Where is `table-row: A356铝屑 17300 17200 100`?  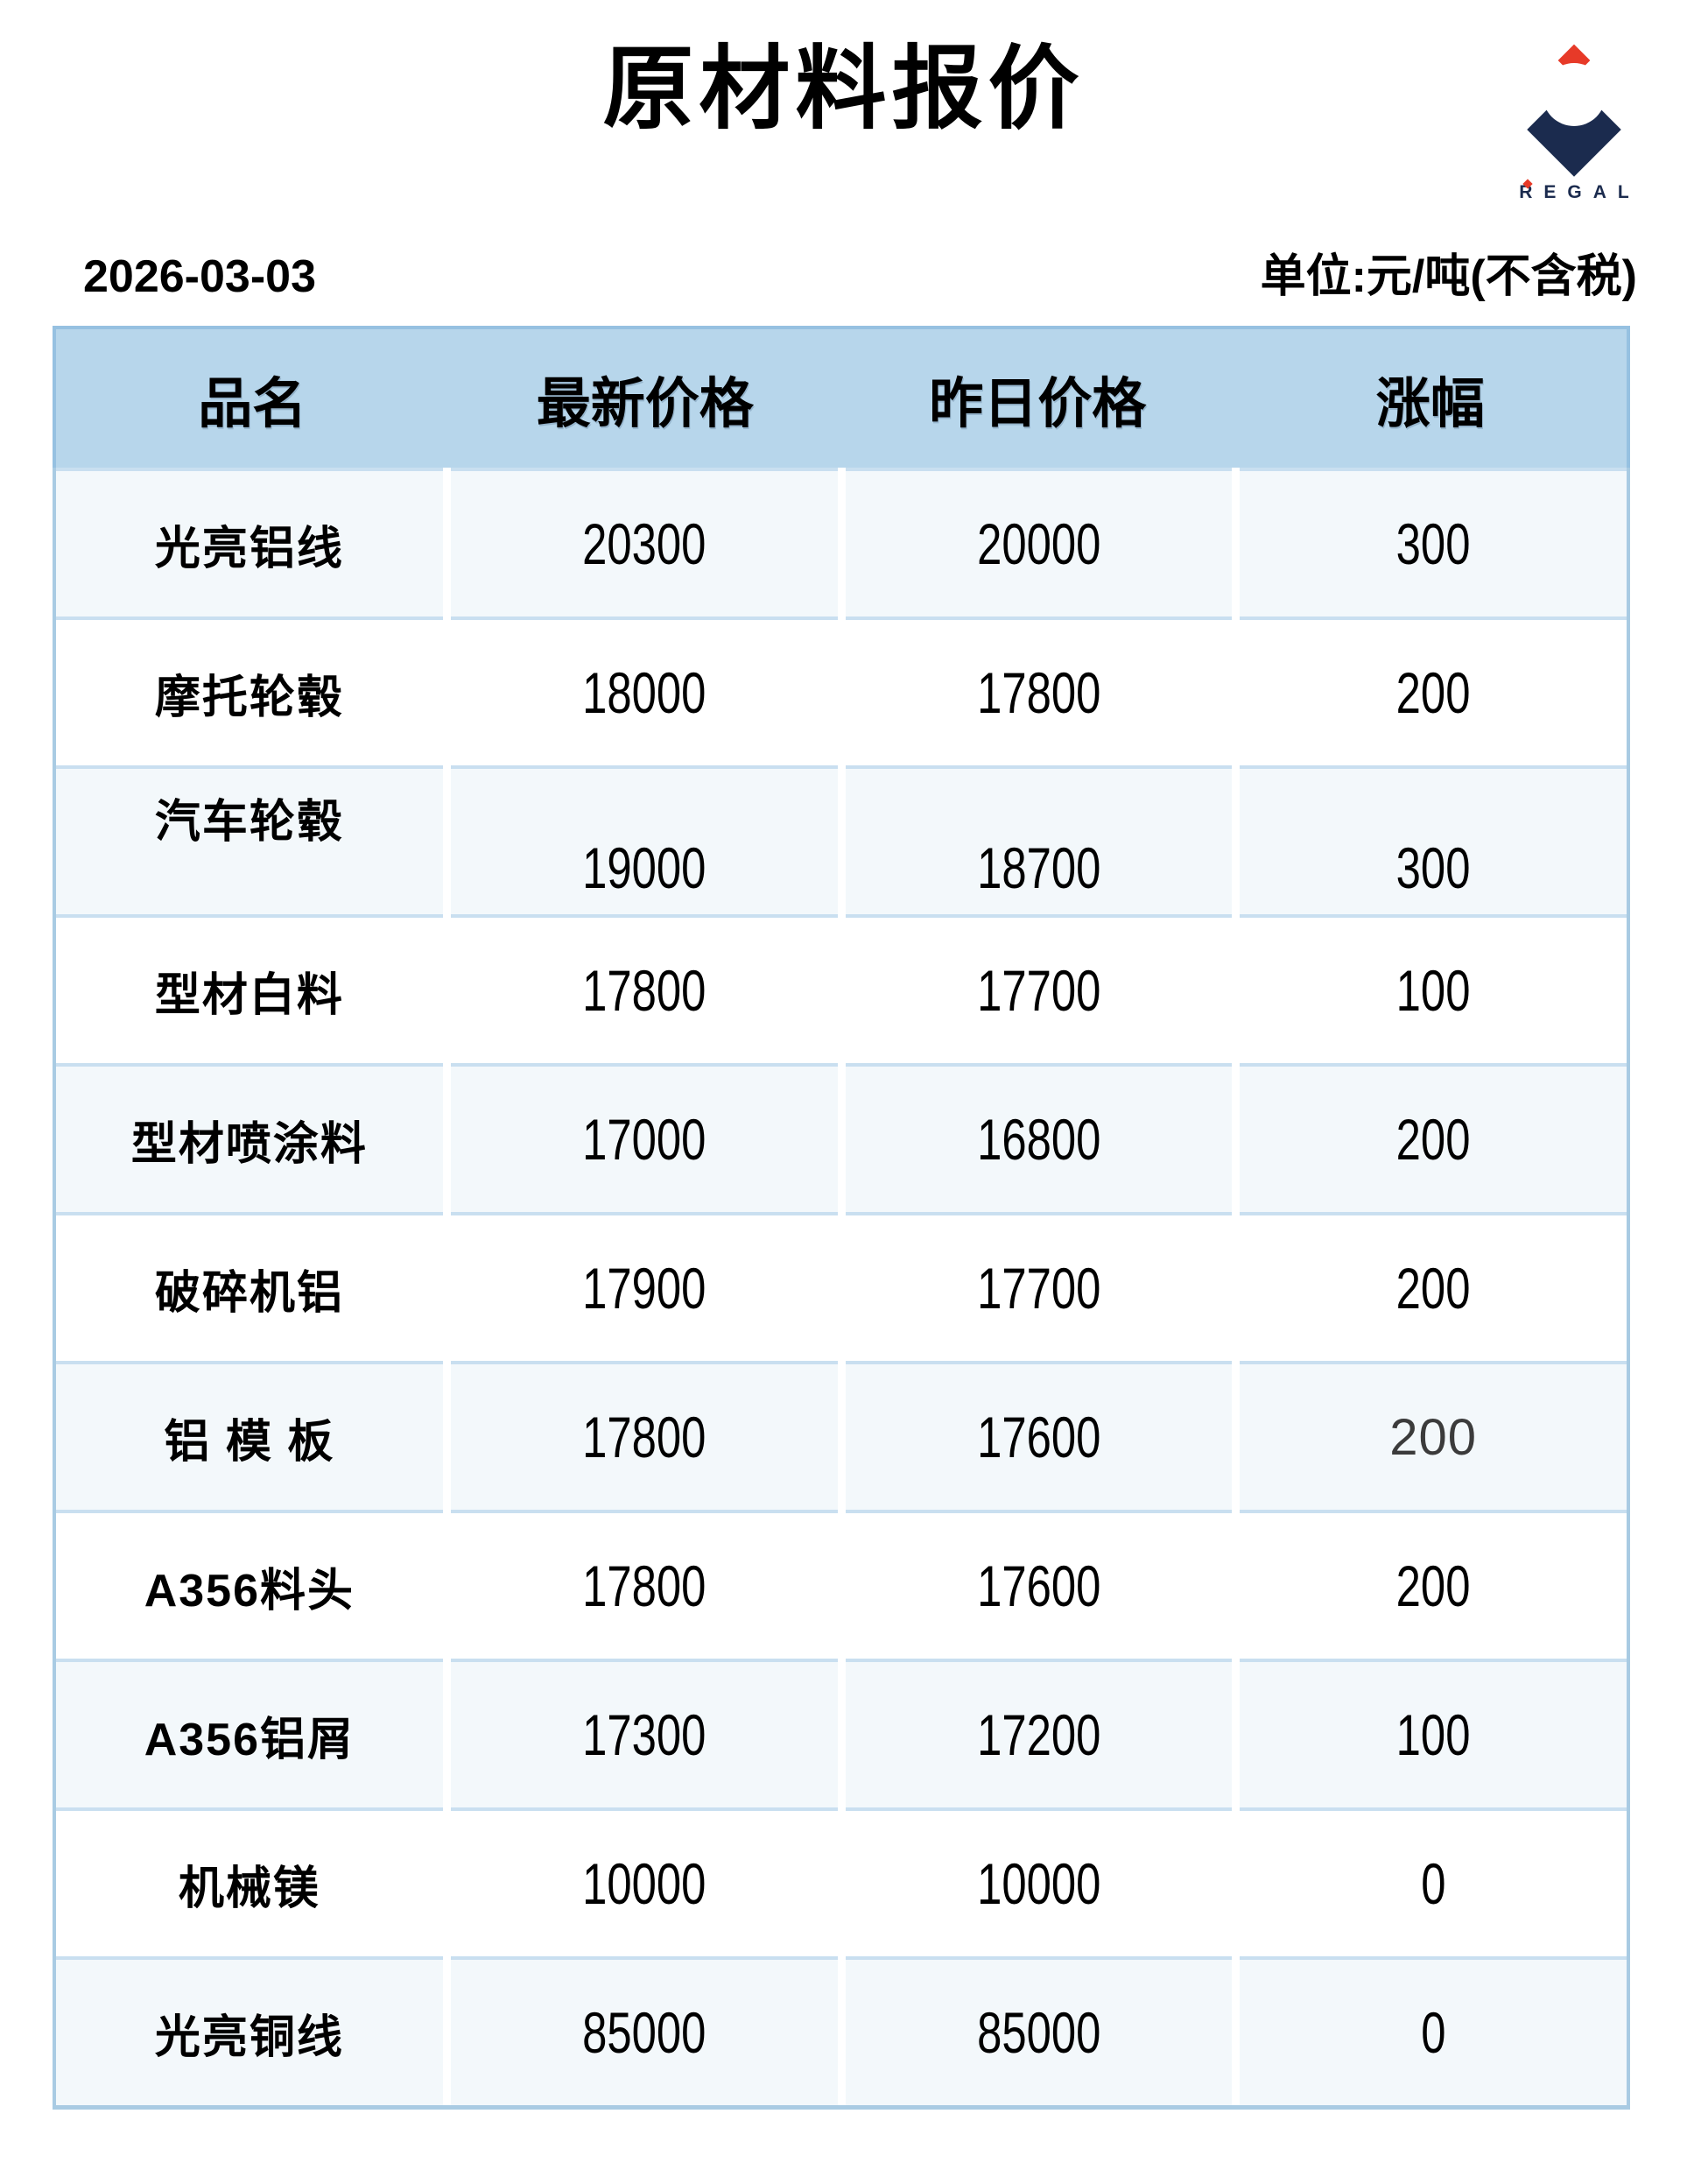
table-row: A356铝屑 17300 17200 100 is located at coordinates (841, 1733).